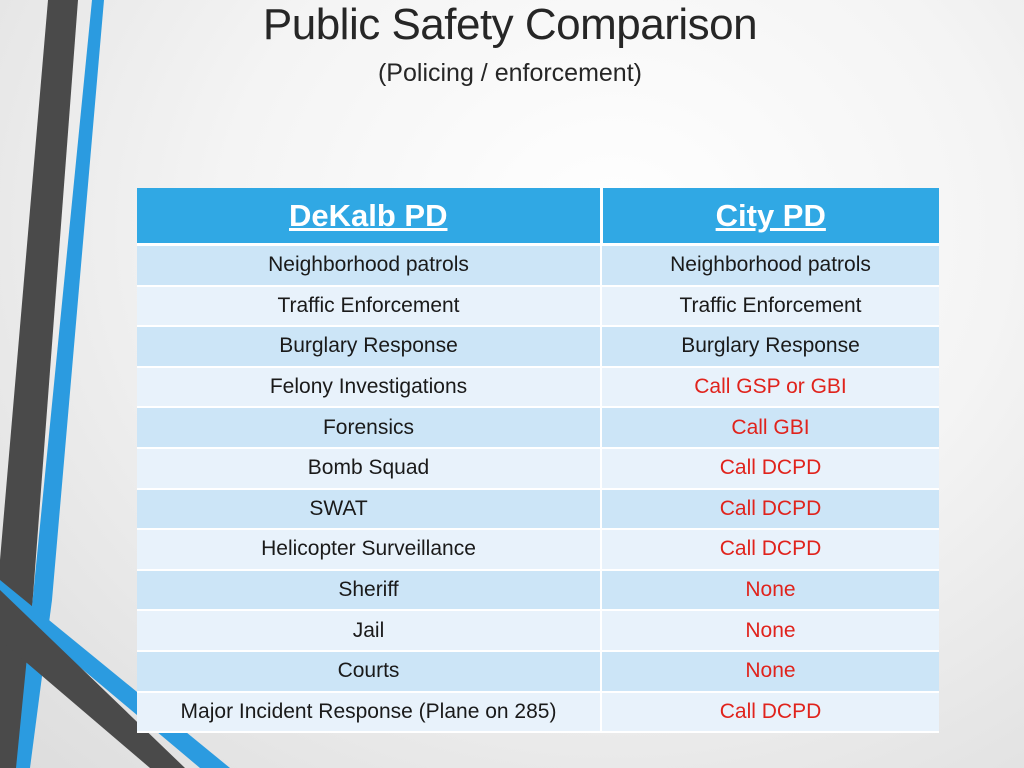 The height and width of the screenshot is (768, 1024). I want to click on table-row: Forensics Call GBI, so click(538, 428).